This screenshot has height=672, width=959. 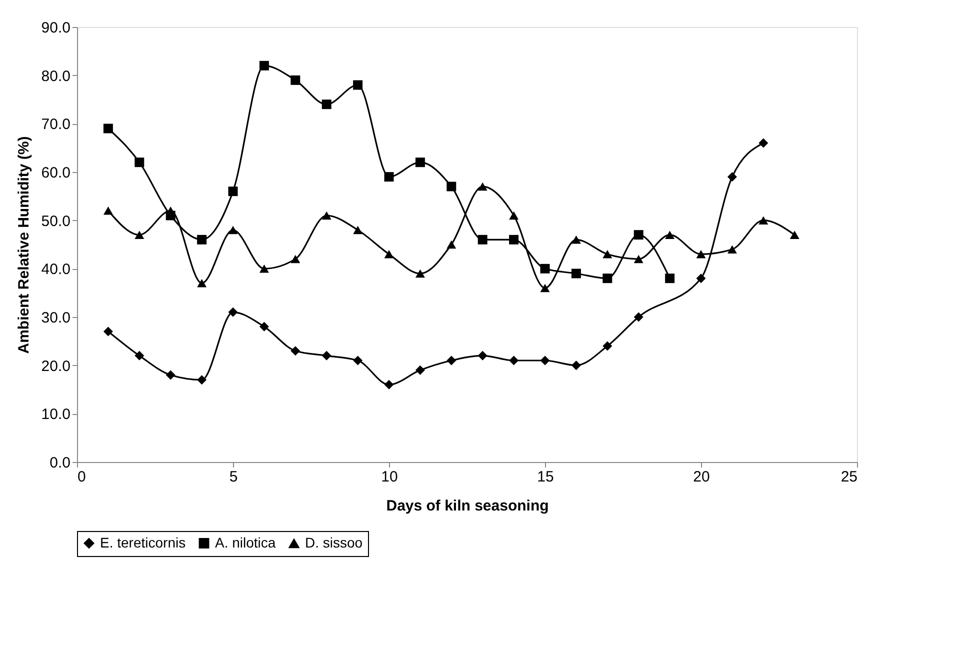 What do you see at coordinates (55, 125) in the screenshot?
I see `y-tick-label: 70.0` at bounding box center [55, 125].